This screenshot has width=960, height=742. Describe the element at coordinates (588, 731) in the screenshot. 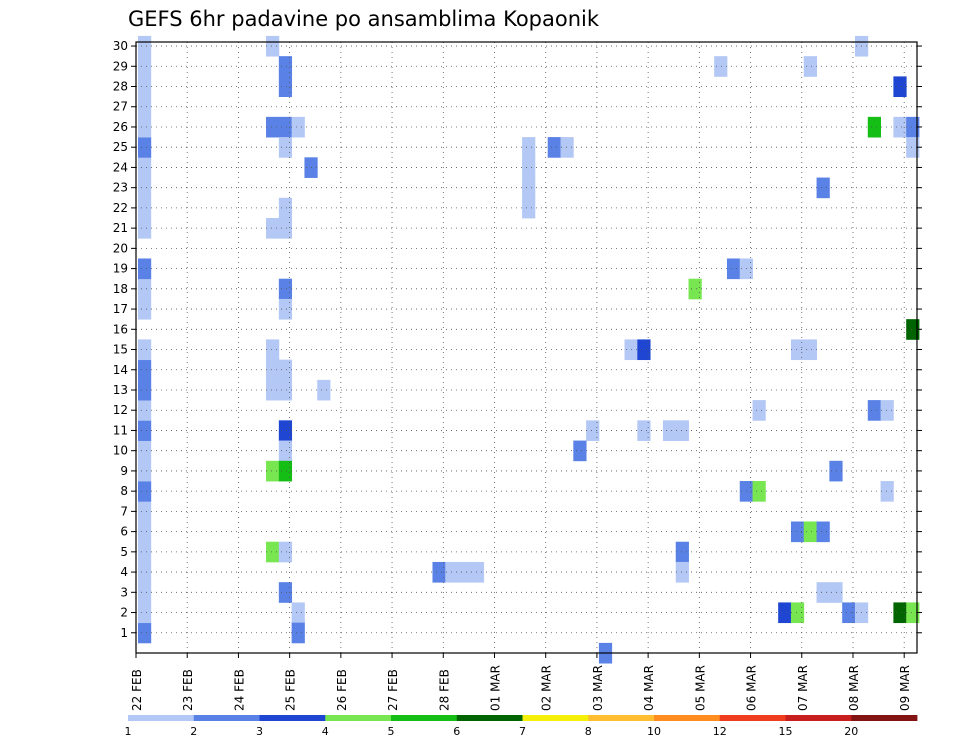

I see `colorbar-label-7: 8` at that location.